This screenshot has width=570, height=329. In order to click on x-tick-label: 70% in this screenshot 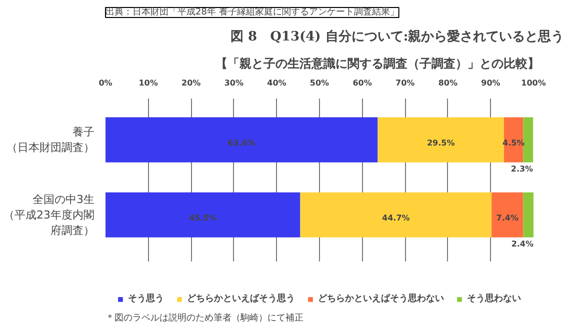, I will do `click(405, 83)`.